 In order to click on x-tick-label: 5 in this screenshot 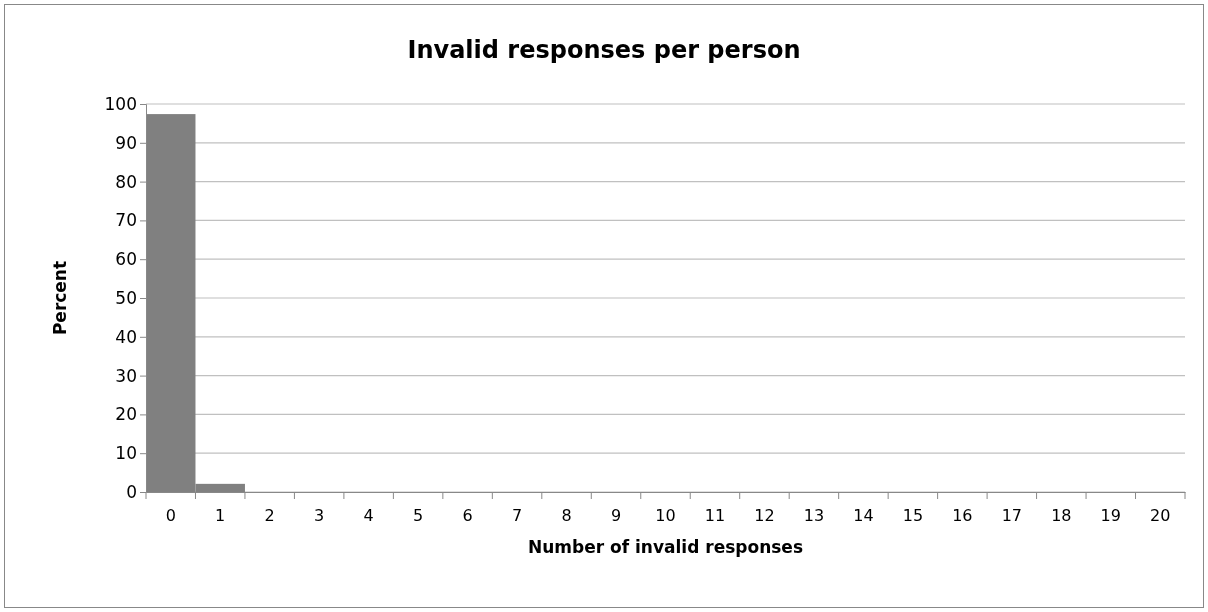, I will do `click(418, 516)`.